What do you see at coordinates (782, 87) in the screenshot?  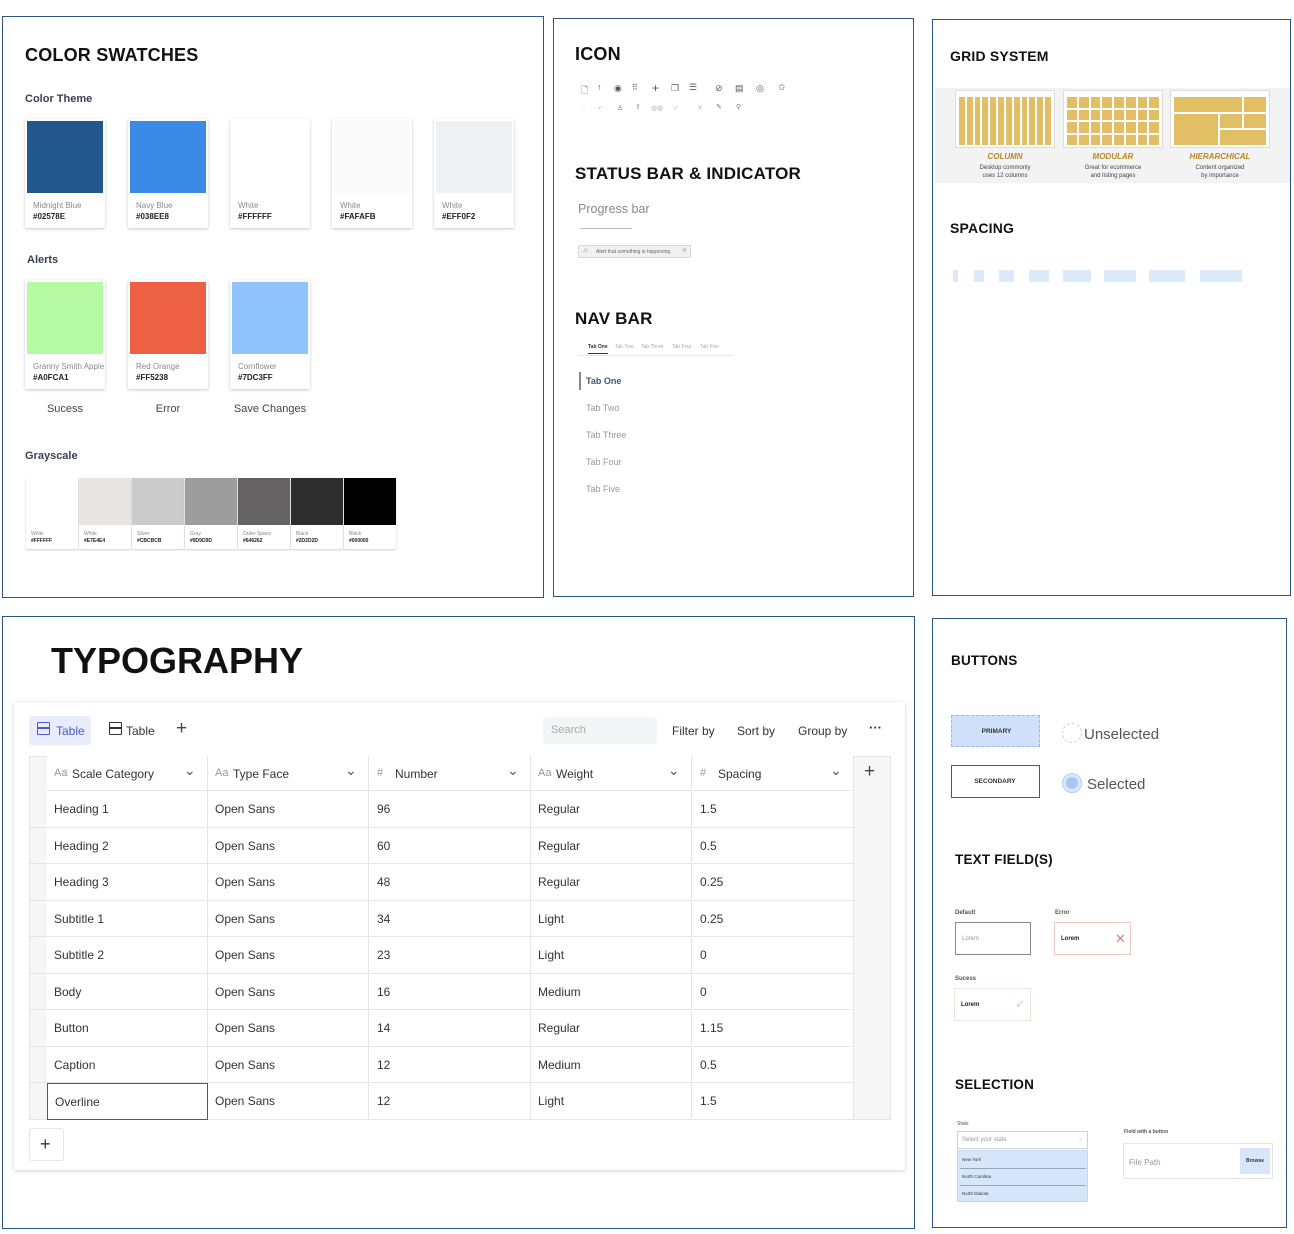 I see `star-icon: ✩` at bounding box center [782, 87].